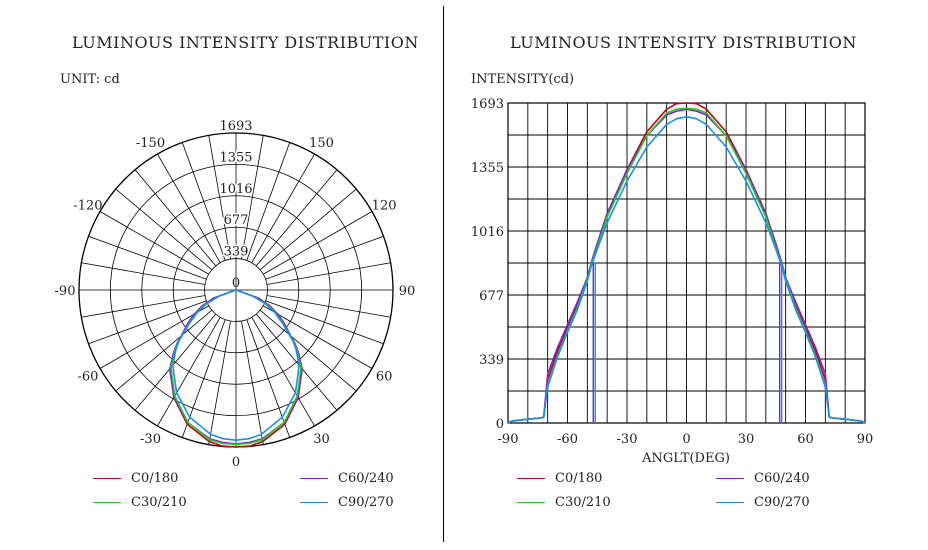  Describe the element at coordinates (236, 205) in the screenshot. I see `polar-ring-labels: 0 339 677 1016 1355 1693` at that location.